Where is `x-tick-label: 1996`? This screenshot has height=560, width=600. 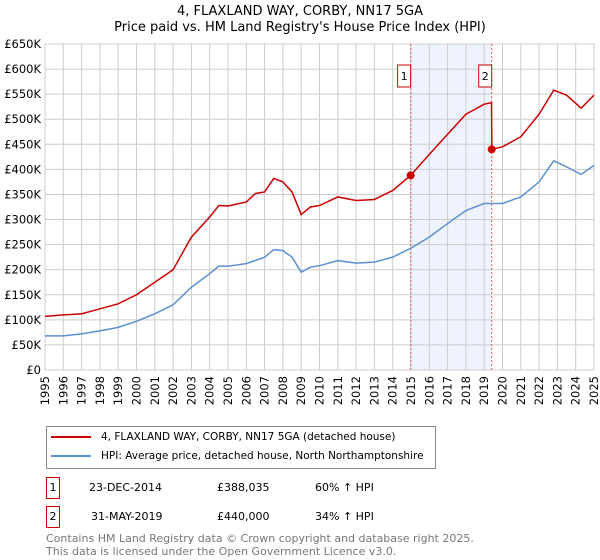
x-tick-label: 1996 is located at coordinates (63, 390).